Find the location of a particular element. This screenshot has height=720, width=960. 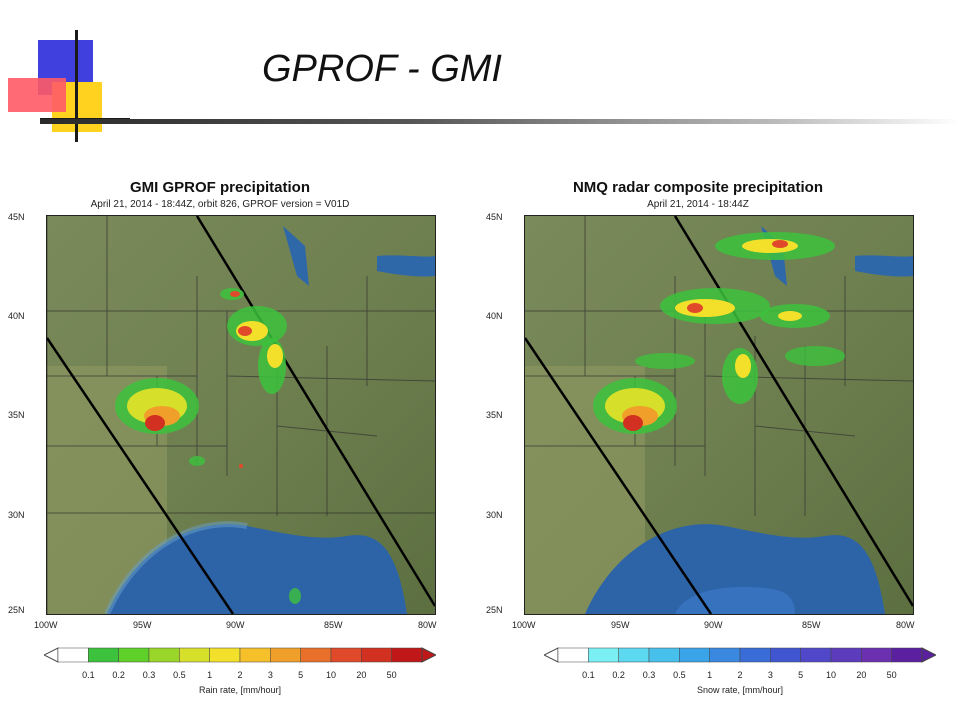

map-subtitle: April 21, 2014 - 18:44Z is located at coordinates (698, 204).